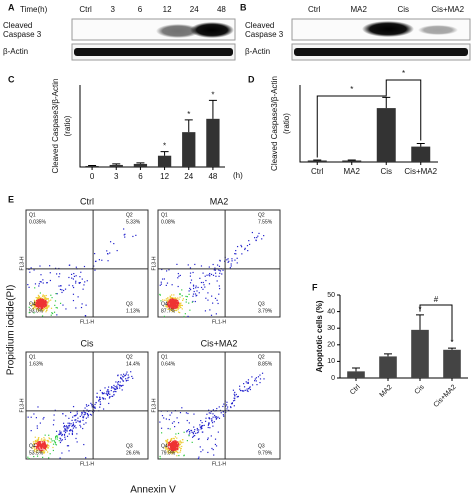 The image size is (474, 498). Describe the element at coordinates (36, 453) in the screenshot. I see `quadrant-percent: 53.5%` at that location.